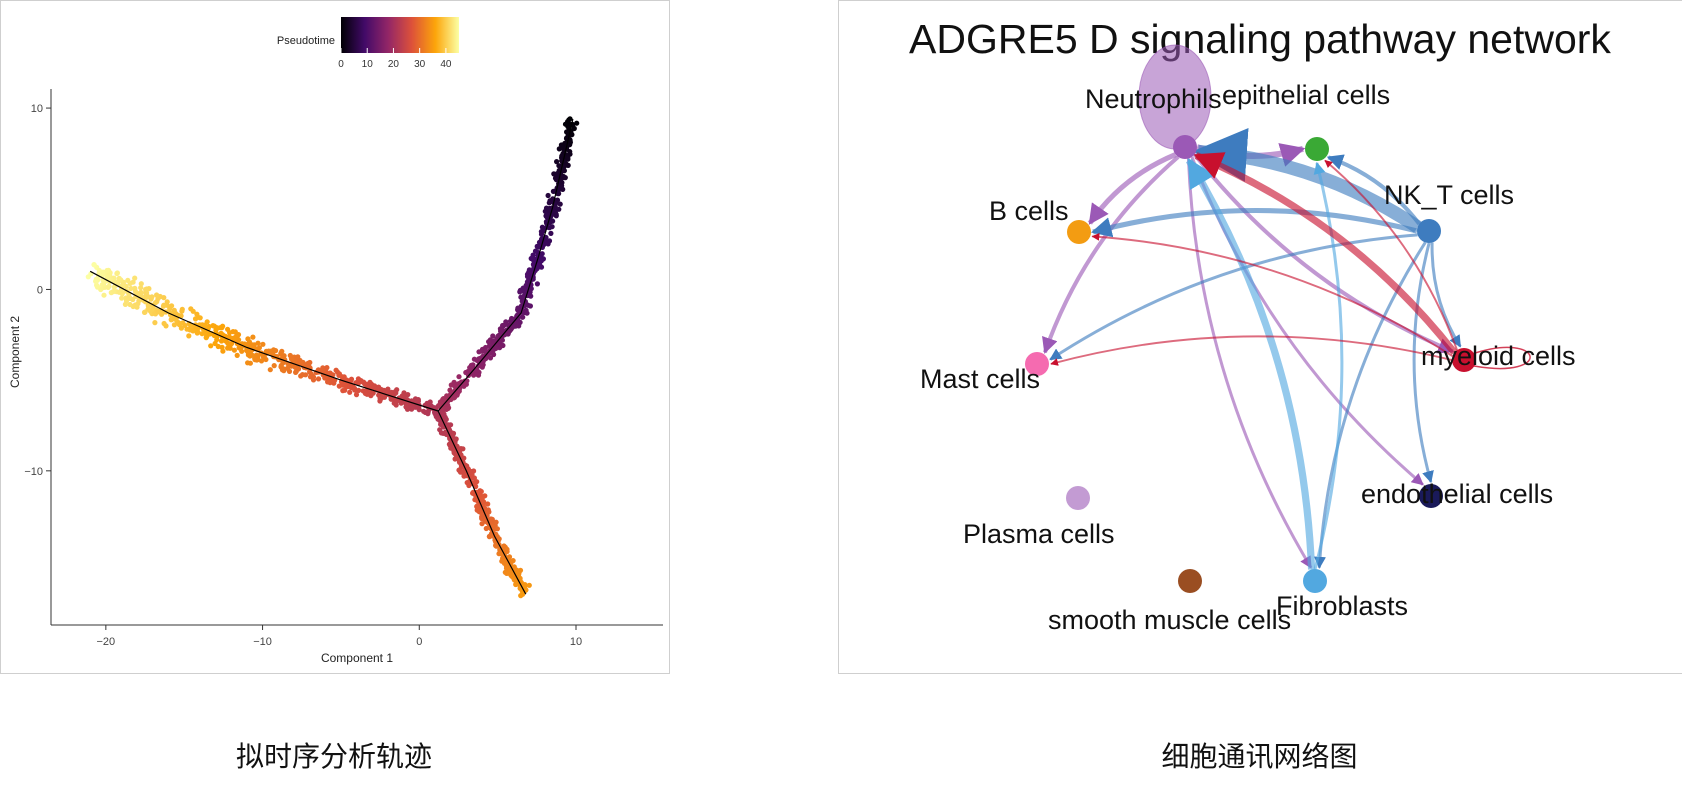  Describe the element at coordinates (1501, 358) in the screenshot. I see `self-loop-edge` at that location.